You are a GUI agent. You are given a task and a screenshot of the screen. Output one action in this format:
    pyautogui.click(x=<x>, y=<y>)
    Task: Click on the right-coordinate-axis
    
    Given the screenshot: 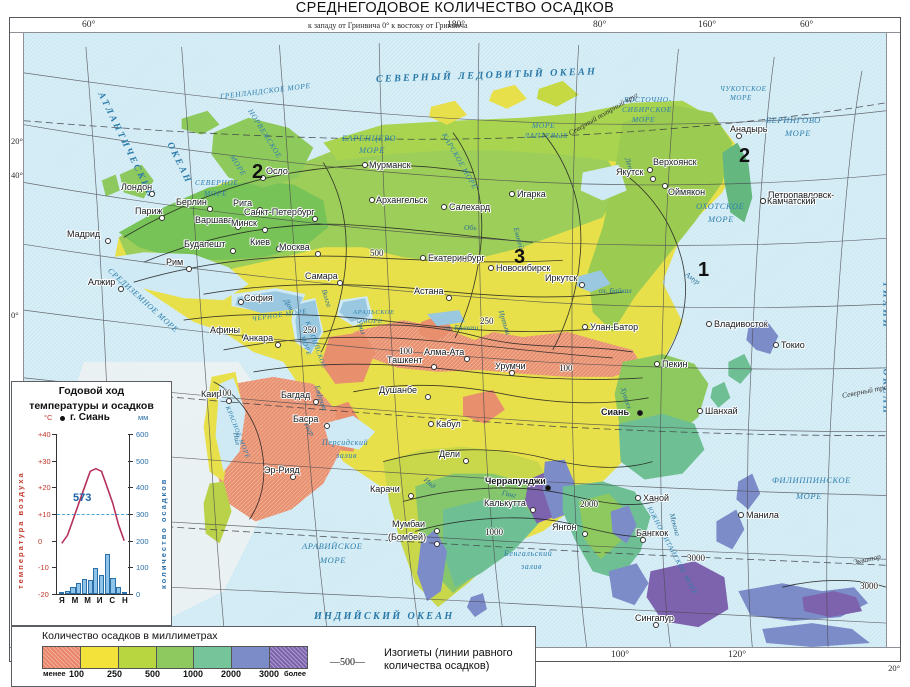 What is the action you would take?
    pyautogui.click(x=893, y=340)
    